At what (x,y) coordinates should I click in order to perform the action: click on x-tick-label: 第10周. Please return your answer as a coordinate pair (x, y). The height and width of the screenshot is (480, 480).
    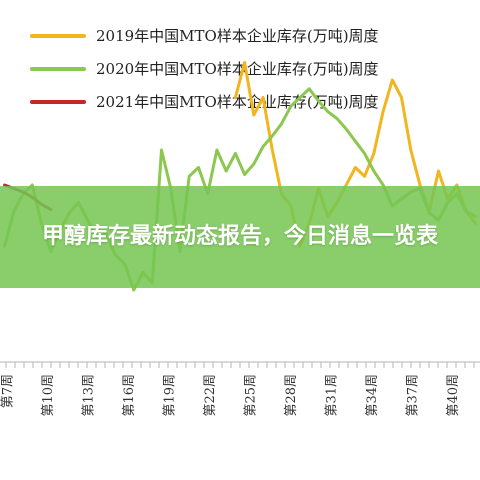
    Looking at the image, I should click on (48, 395).